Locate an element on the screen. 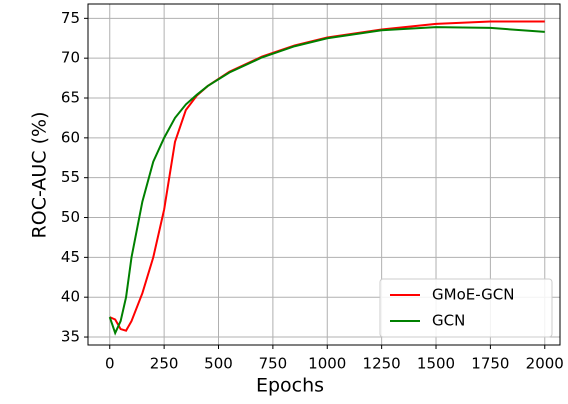 This screenshot has height=404, width=568. y-tick-label: 70 is located at coordinates (70, 58).